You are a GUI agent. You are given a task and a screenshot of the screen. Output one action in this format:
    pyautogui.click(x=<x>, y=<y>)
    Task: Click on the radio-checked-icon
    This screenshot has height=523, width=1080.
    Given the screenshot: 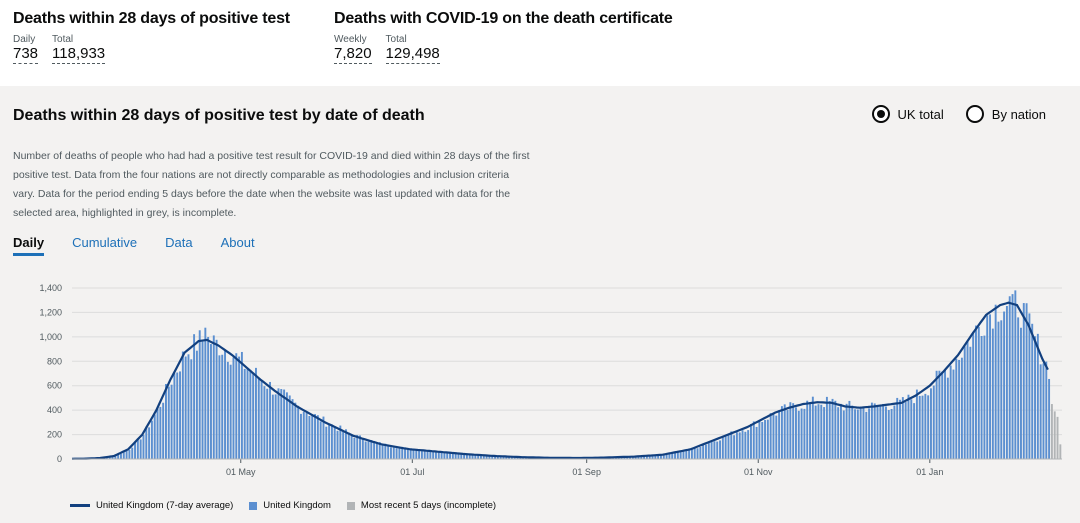 What is the action you would take?
    pyautogui.click(x=880, y=114)
    